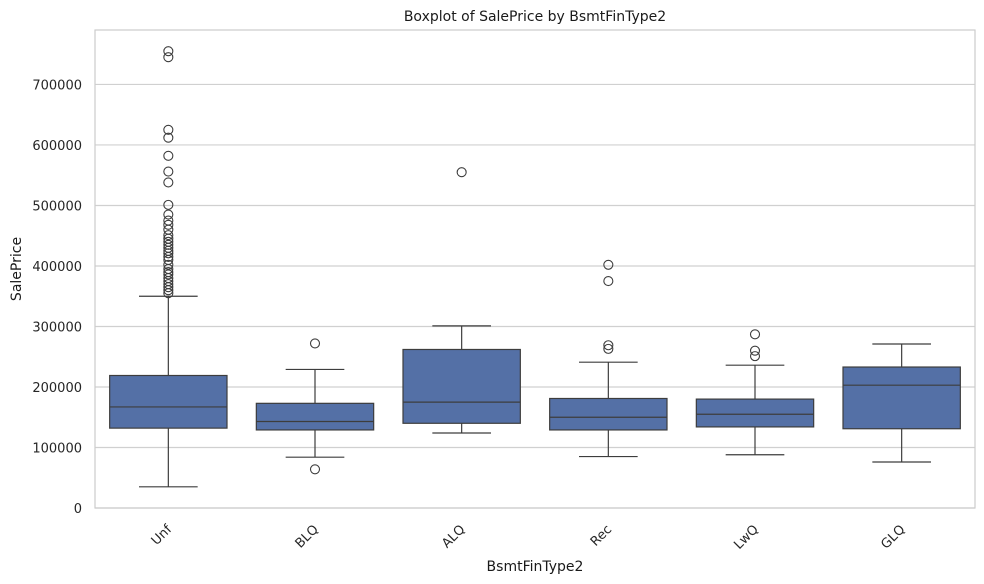 This screenshot has height=584, width=984. What do you see at coordinates (535, 567) in the screenshot?
I see `x-axis-label: BsmtFinType2` at bounding box center [535, 567].